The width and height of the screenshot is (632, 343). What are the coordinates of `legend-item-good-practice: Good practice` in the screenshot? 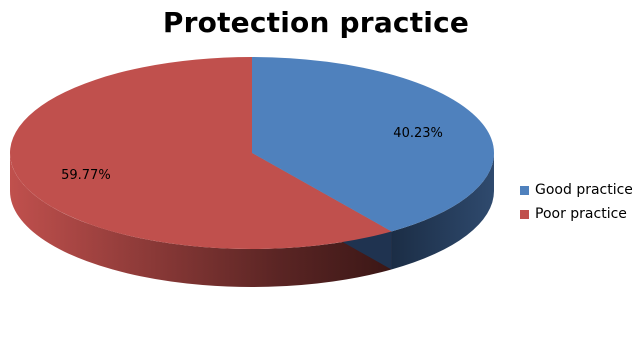 It's located at (576, 190).